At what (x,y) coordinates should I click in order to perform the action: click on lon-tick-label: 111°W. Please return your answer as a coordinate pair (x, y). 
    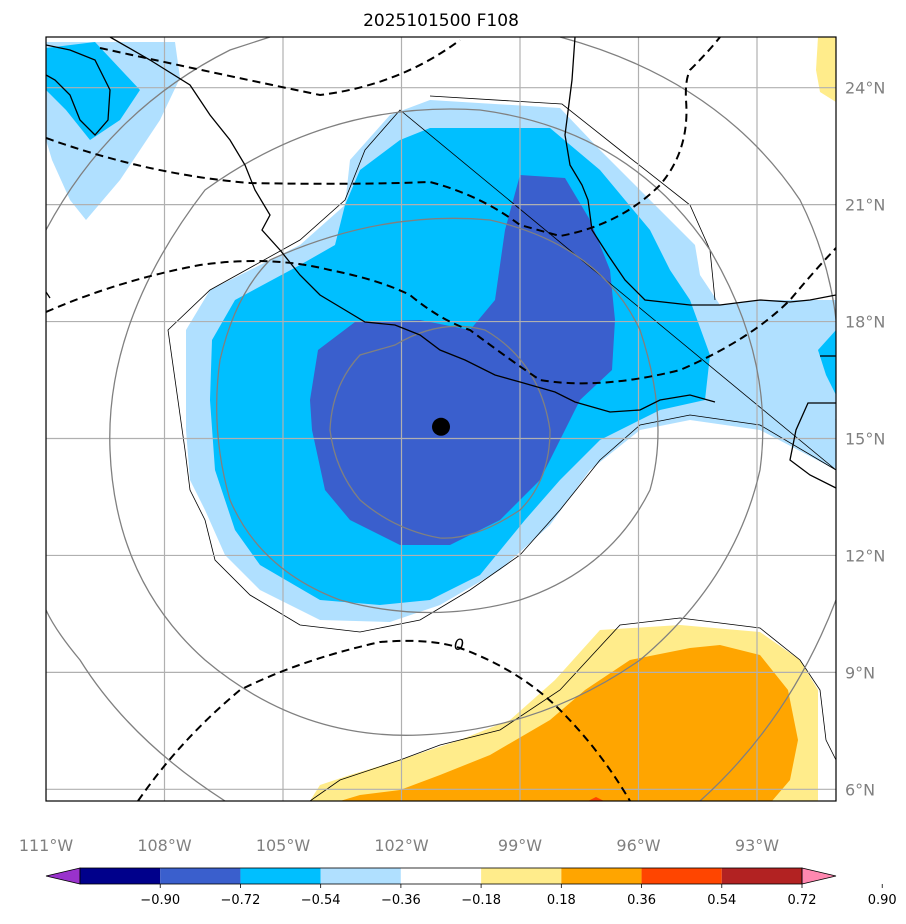
    Looking at the image, I should click on (46, 845).